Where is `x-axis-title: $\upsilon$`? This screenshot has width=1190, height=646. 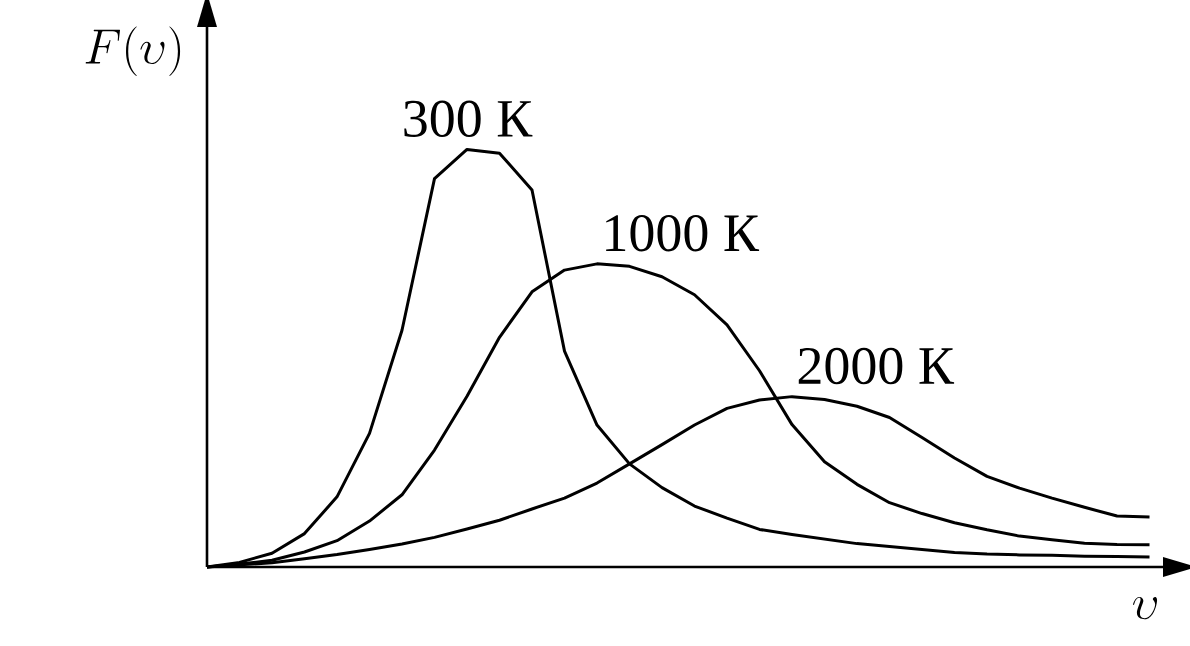
x-axis-title: $\upsilon$ is located at coordinates (1145, 608).